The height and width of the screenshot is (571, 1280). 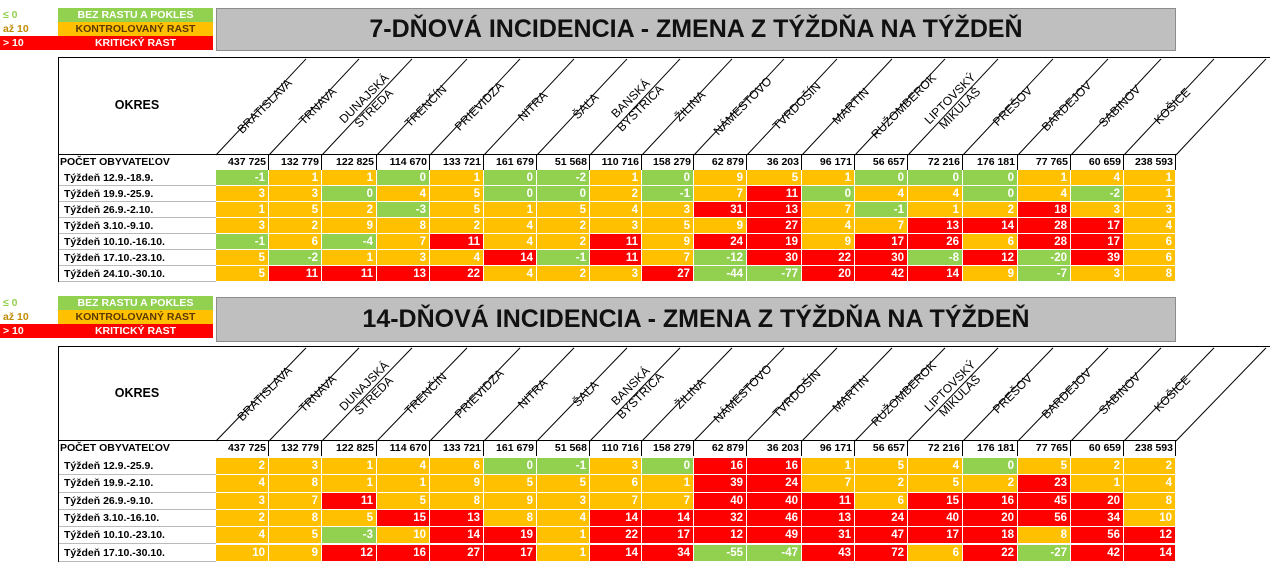 I want to click on value-cell: -27, so click(x=1044, y=553).